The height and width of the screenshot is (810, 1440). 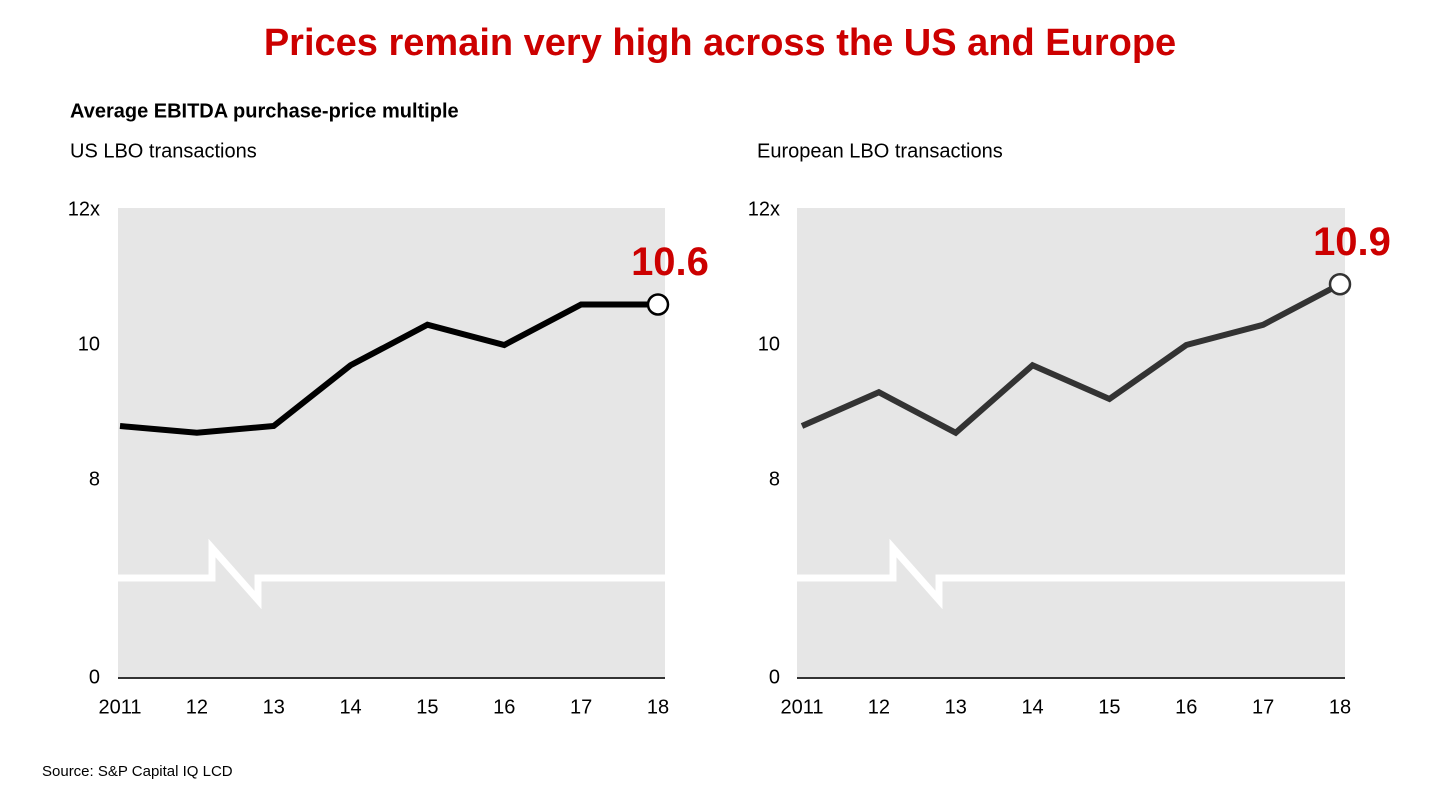 I want to click on subtitle: Average EBITDA purchase-price multiple, so click(x=264, y=111).